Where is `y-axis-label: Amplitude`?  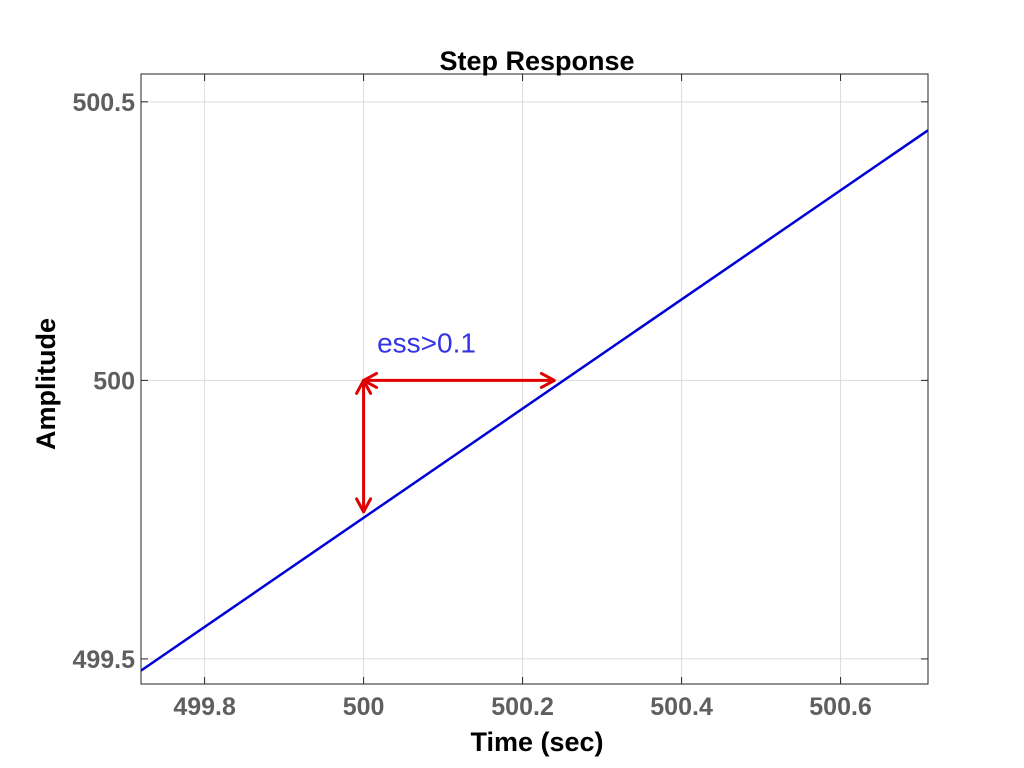 y-axis-label: Amplitude is located at coordinates (46, 384).